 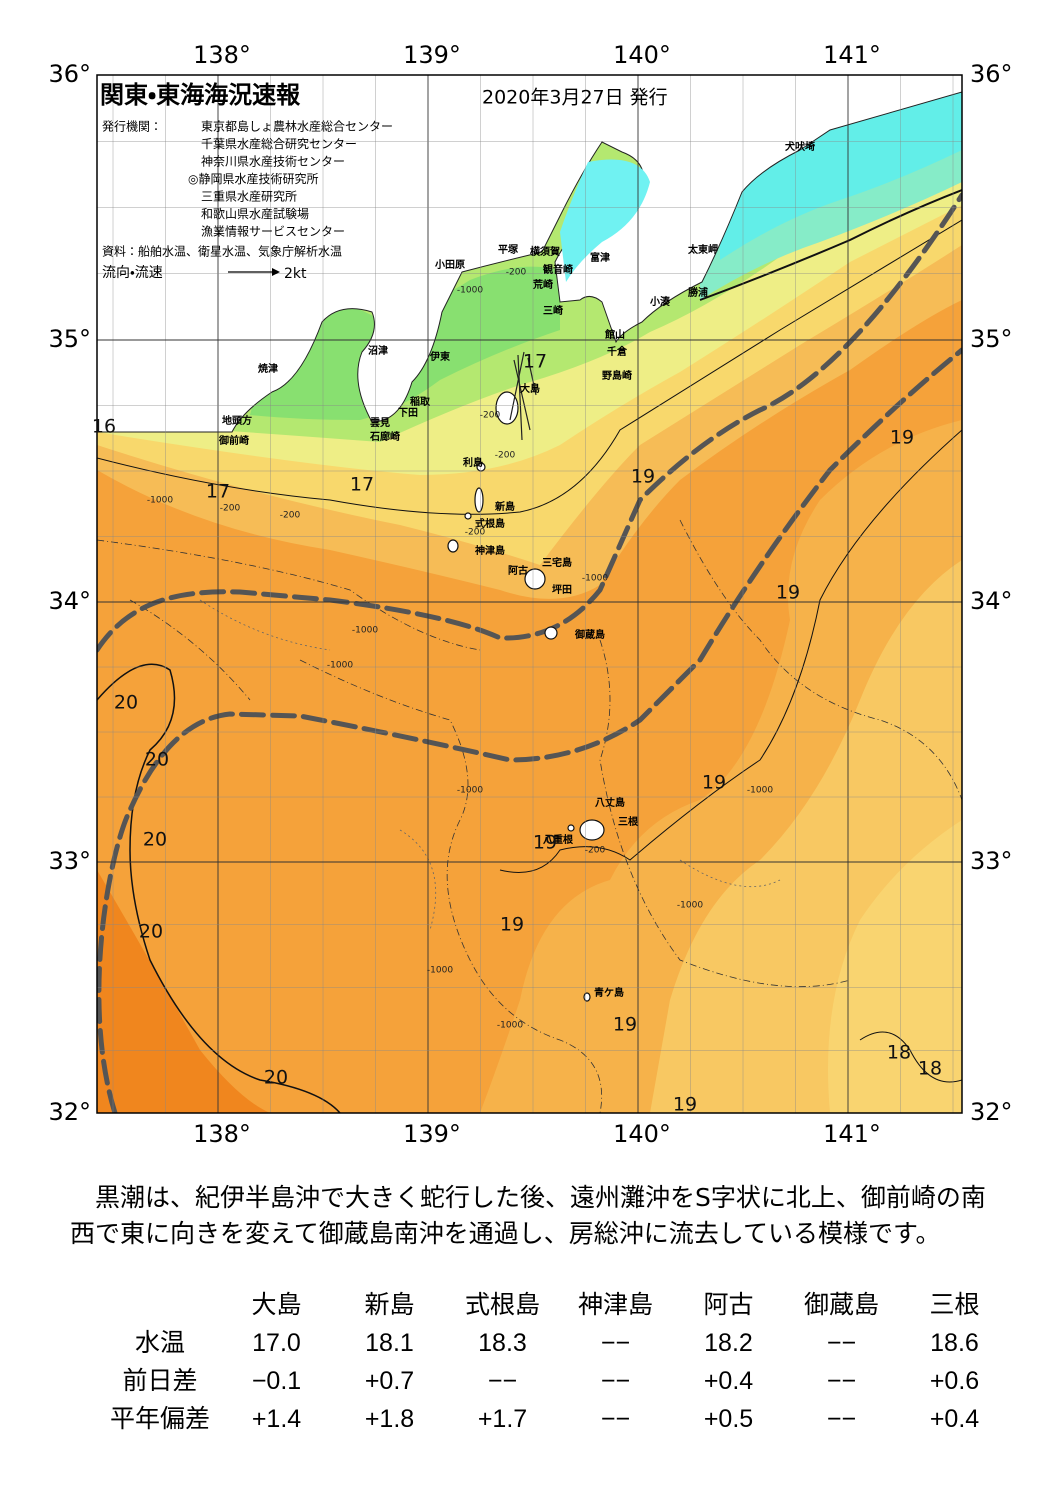 What do you see at coordinates (389, 1381) in the screenshot?
I see `table-cell: +0.7` at bounding box center [389, 1381].